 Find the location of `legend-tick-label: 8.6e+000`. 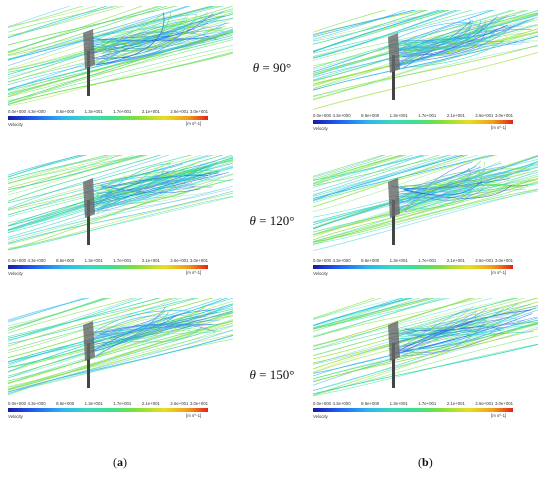

legend-tick-label: 8.6e+000 is located at coordinates (65, 260).